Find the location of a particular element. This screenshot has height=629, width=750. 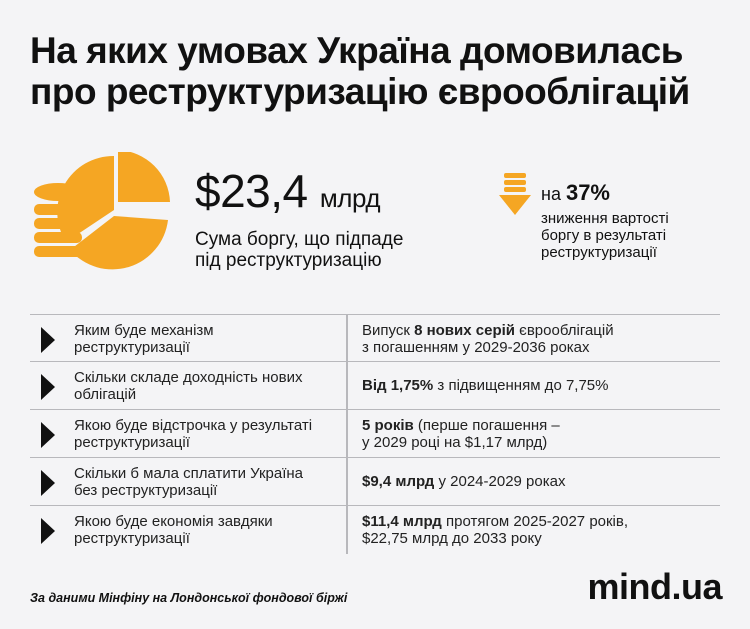

row-answer-bold: 8 нових серій is located at coordinates (464, 330).